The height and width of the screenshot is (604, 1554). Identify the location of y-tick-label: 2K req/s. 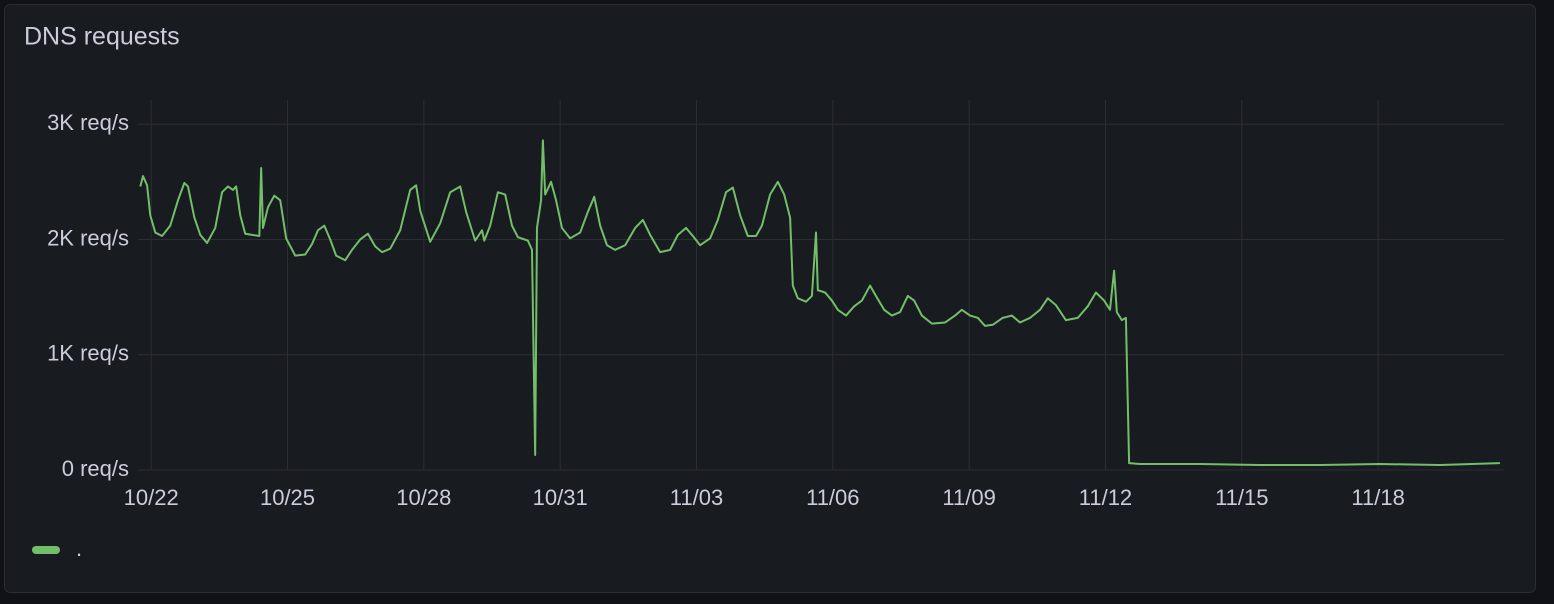
(88, 237).